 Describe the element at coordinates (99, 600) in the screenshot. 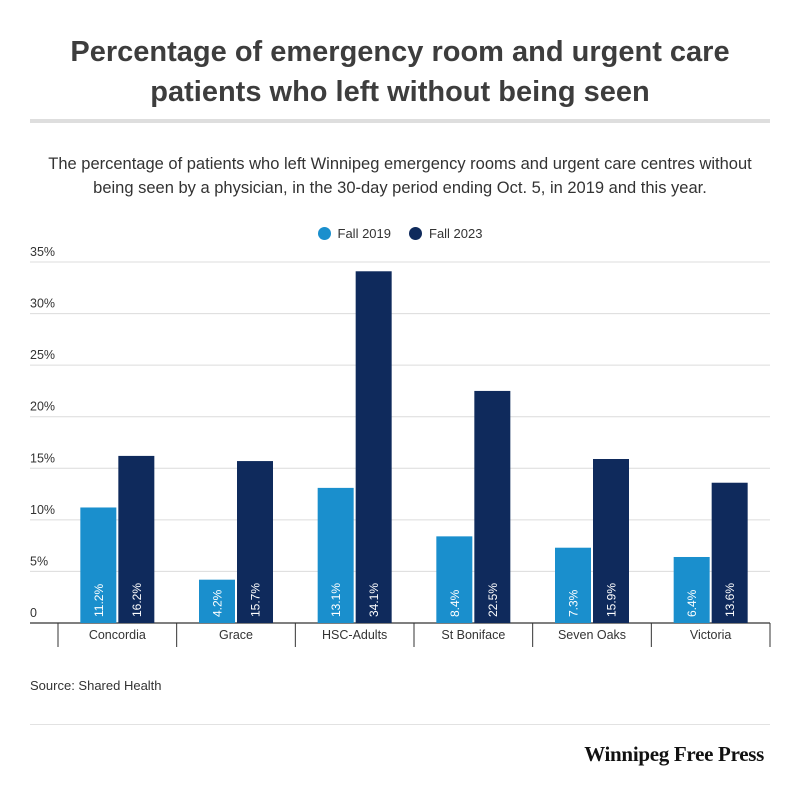

I see `data-label: 11.2%` at that location.